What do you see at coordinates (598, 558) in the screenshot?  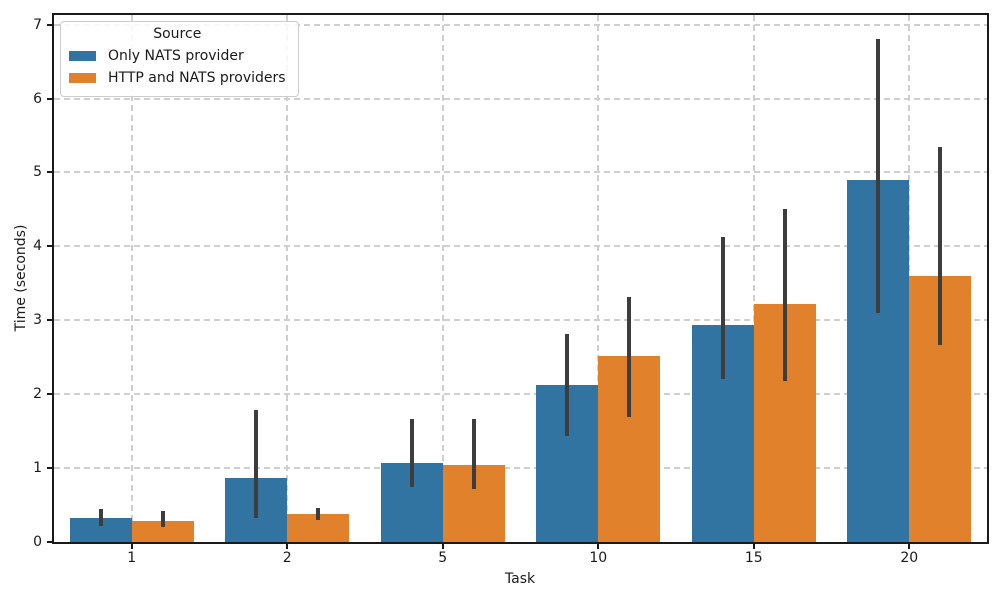 I see `x-tick-label: 10` at bounding box center [598, 558].